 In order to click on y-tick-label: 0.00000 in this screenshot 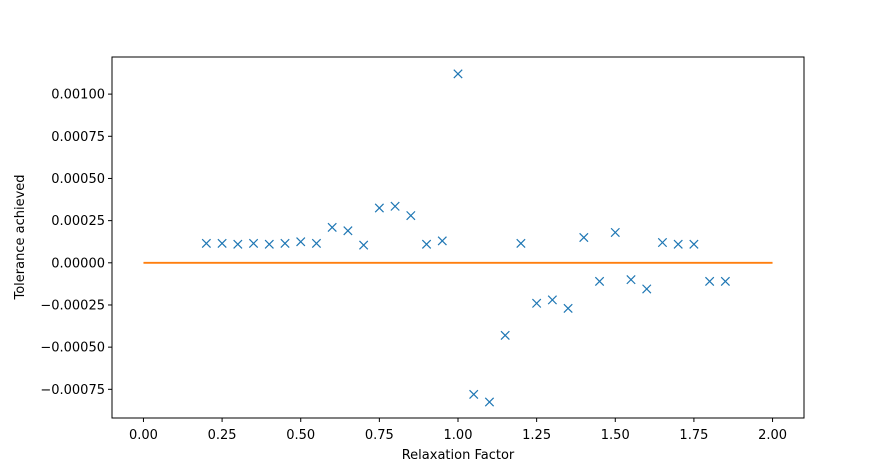, I will do `click(78, 263)`.